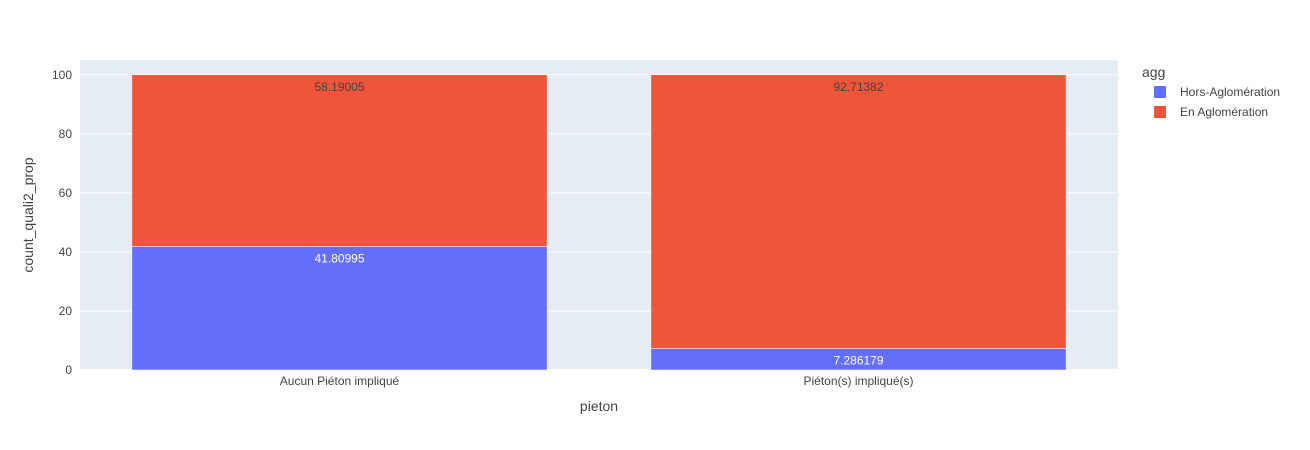  What do you see at coordinates (339, 87) in the screenshot?
I see `bar-value-label: 58.19005` at bounding box center [339, 87].